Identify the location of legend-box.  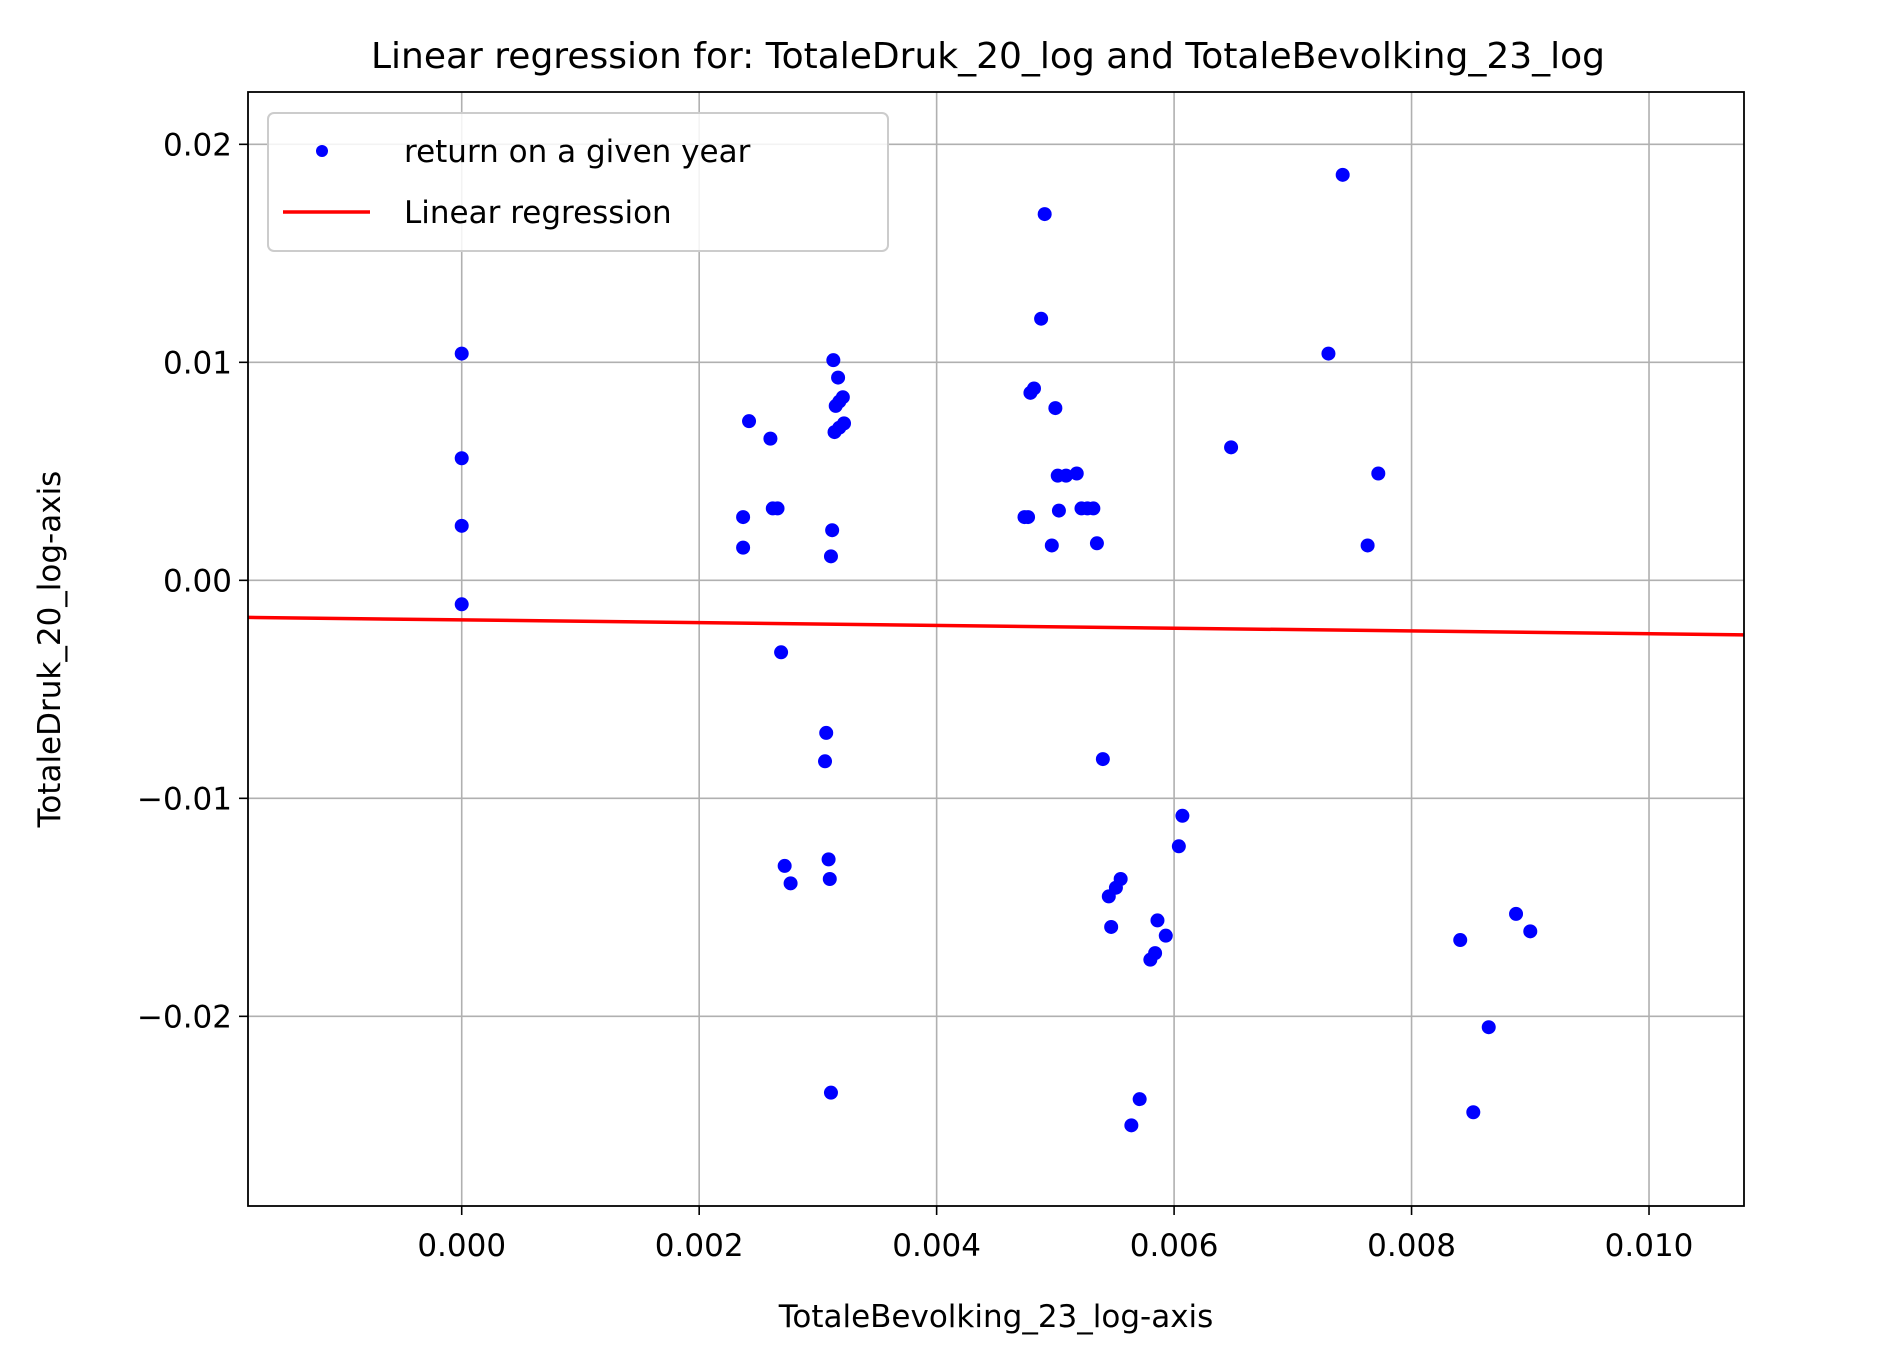
(578, 182).